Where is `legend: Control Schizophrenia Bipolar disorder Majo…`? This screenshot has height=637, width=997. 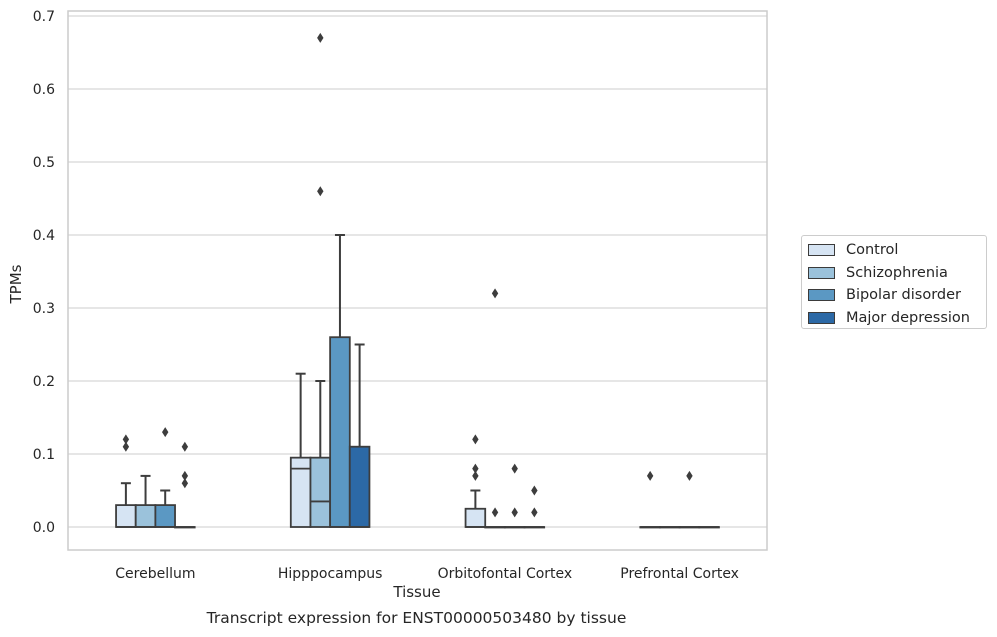 legend: Control Schizophrenia Bipolar disorder Majo… is located at coordinates (894, 282).